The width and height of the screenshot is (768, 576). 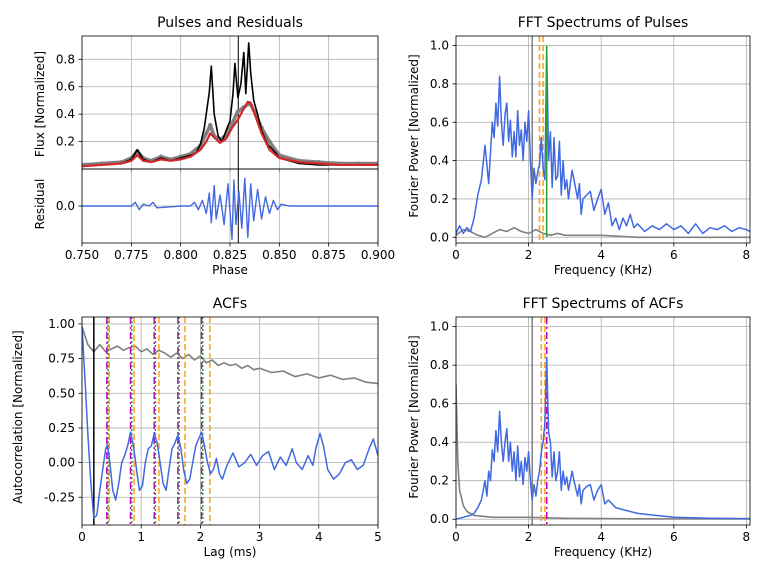 I want to click on acfs-xtick-label: 3, so click(x=260, y=537).